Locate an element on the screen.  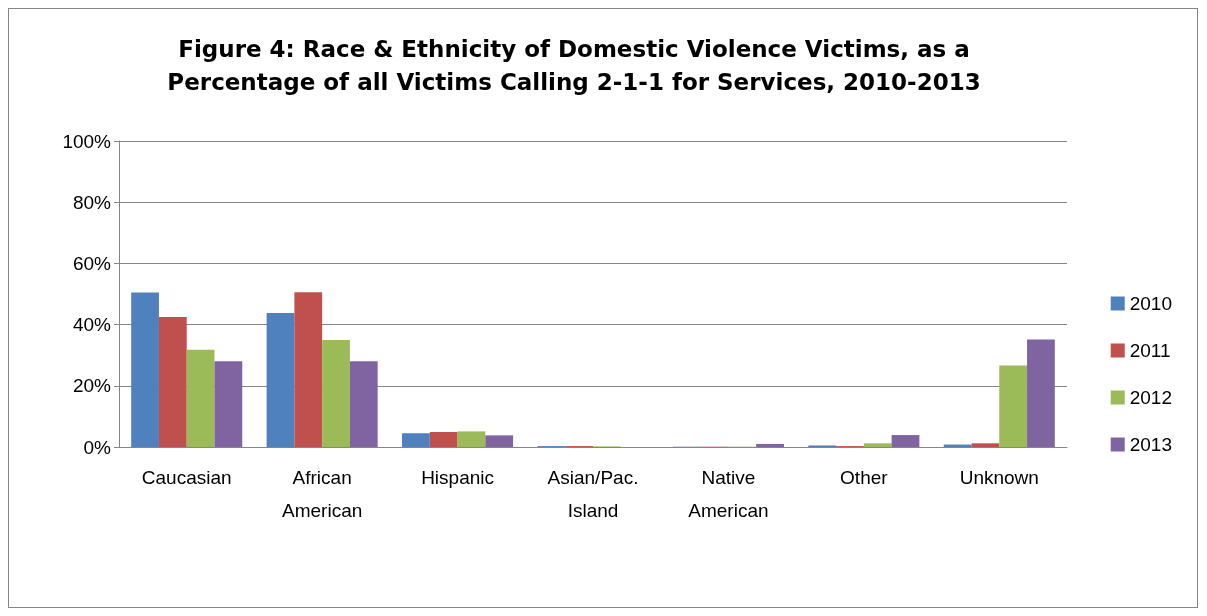
y-tick-label: 20% is located at coordinates (92, 386).